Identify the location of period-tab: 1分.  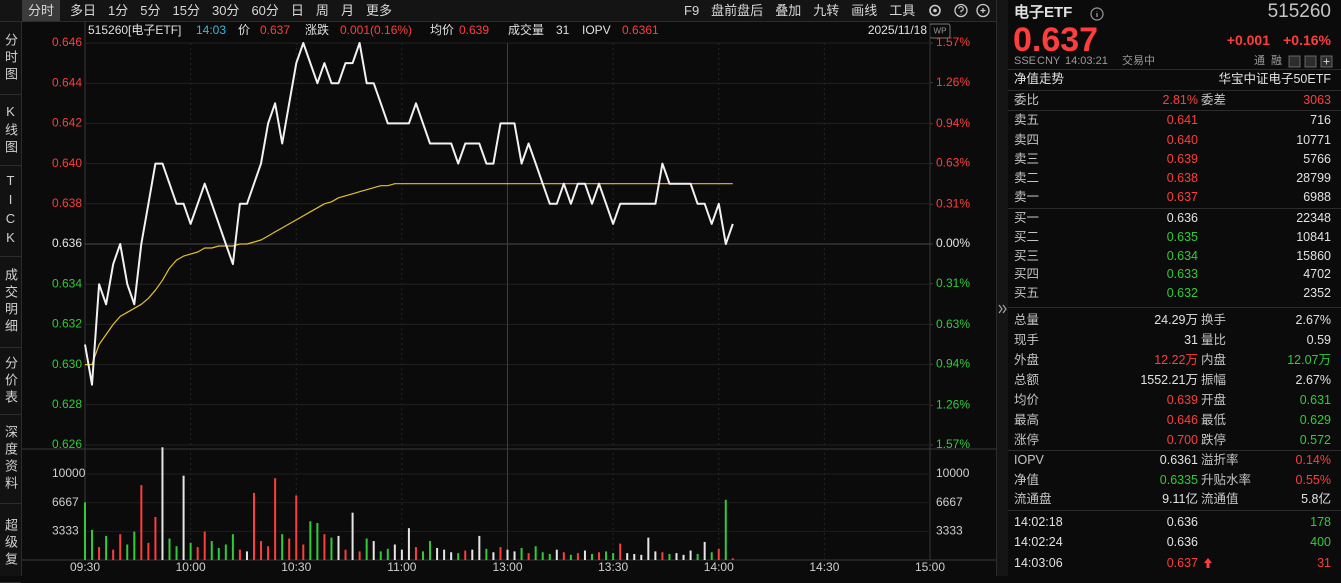
(118, 10).